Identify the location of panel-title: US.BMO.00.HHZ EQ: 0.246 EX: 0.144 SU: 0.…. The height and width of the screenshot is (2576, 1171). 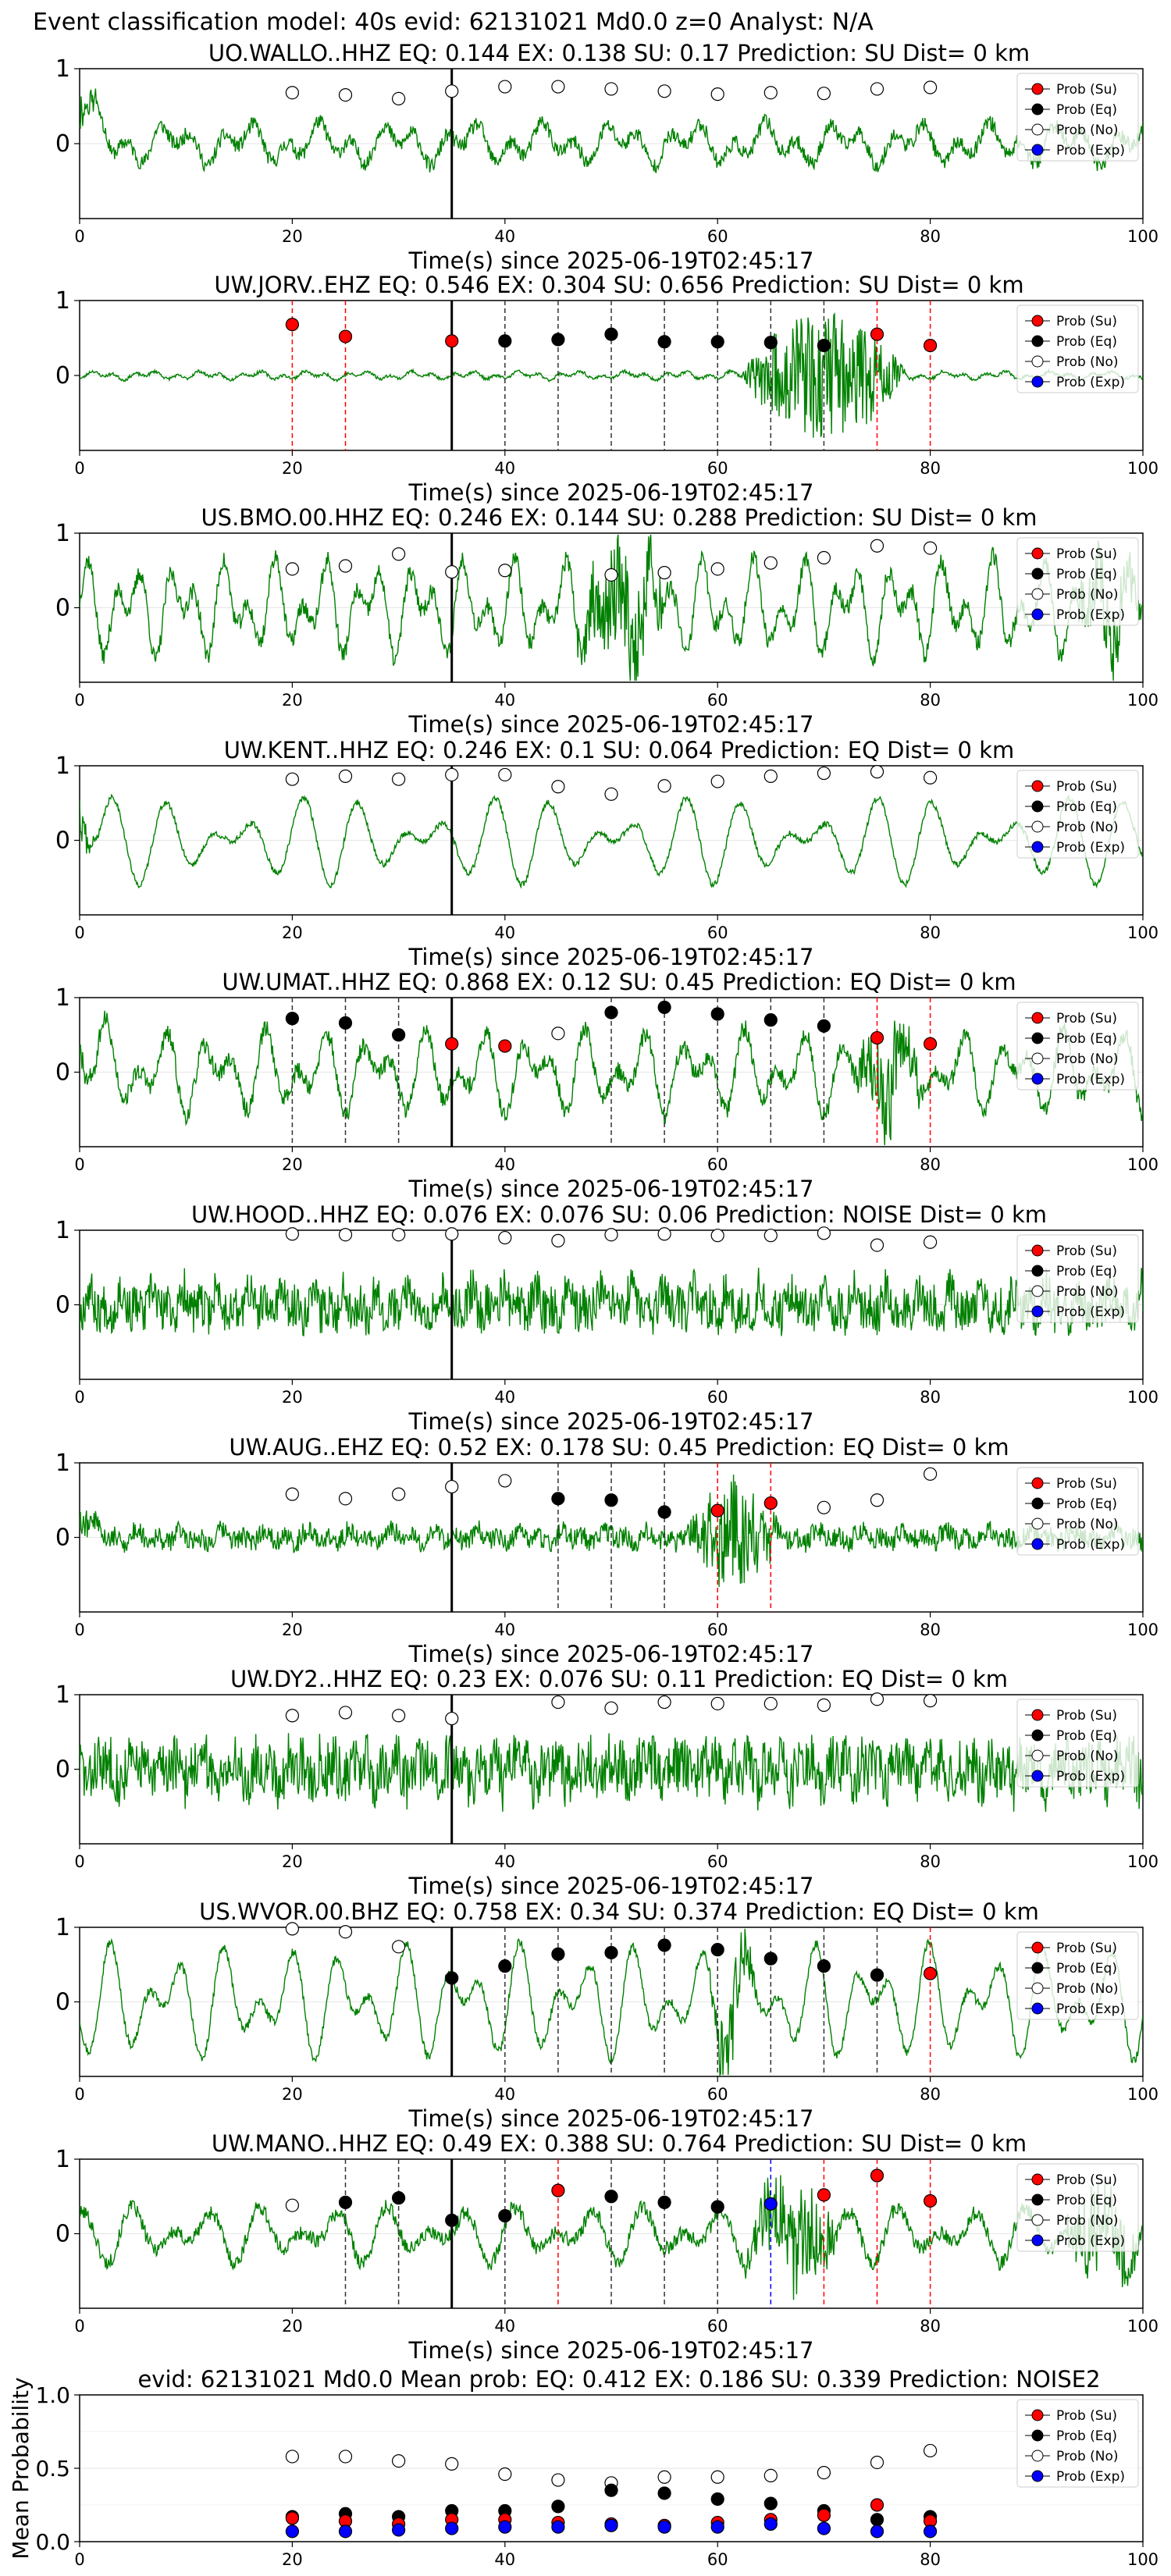
(619, 517).